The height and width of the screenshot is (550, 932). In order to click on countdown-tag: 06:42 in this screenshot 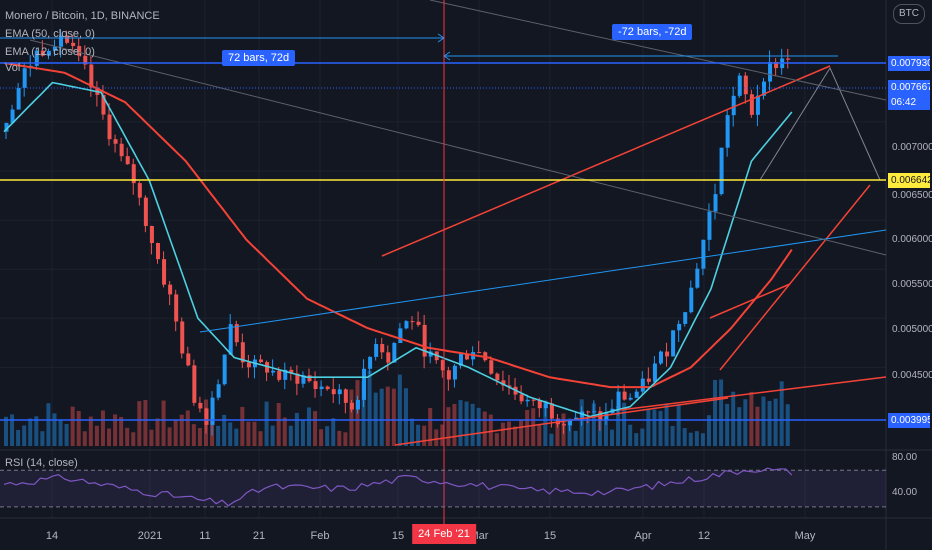, I will do `click(909, 102)`.